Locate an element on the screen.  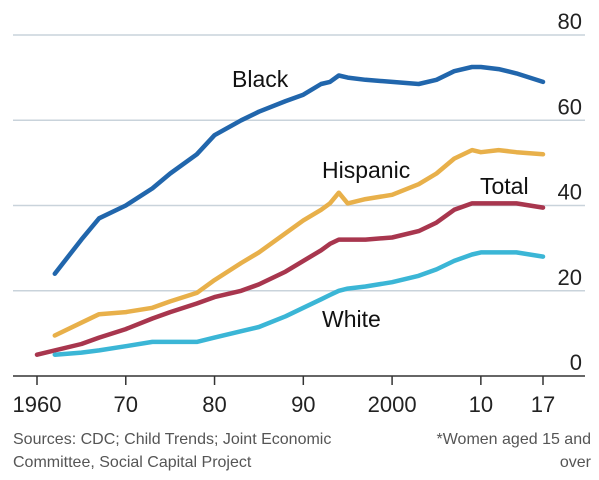
x-tick-label-2000: 2000 is located at coordinates (392, 404).